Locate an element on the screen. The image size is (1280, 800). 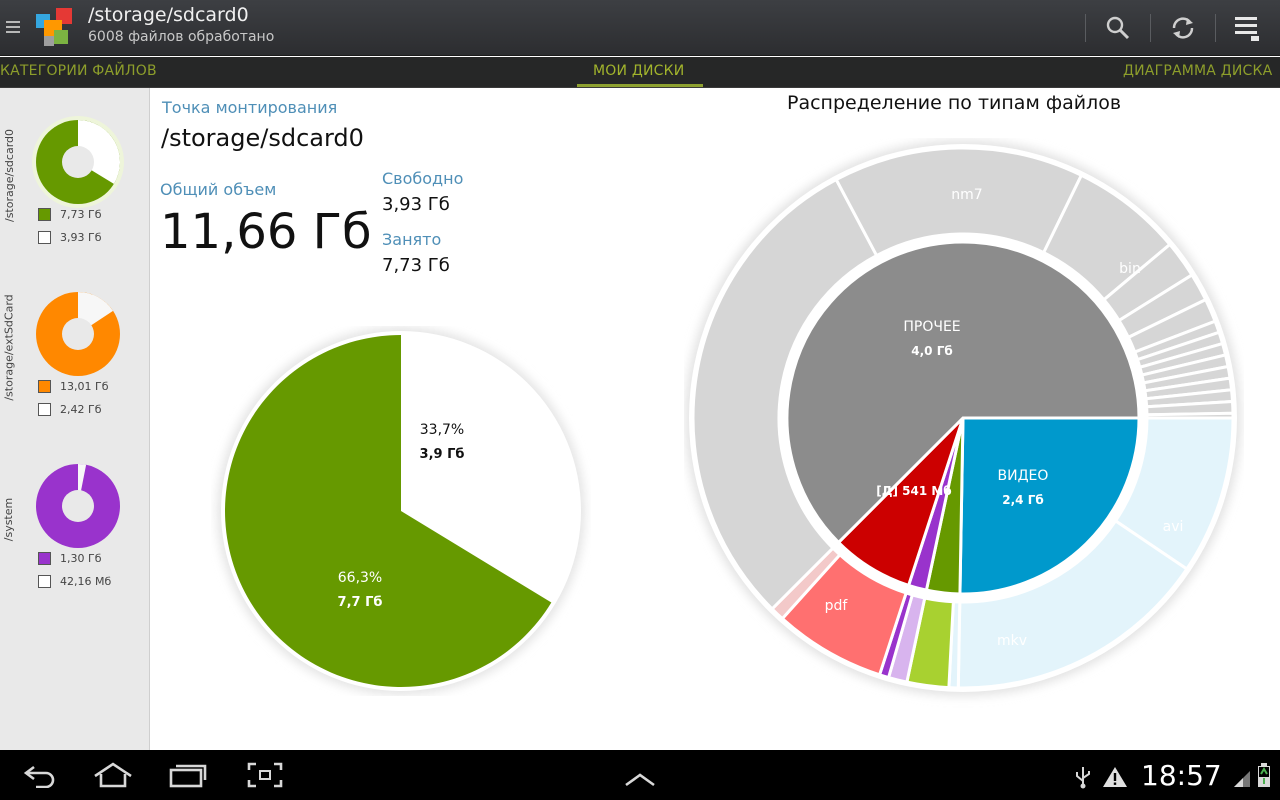
usage-pie-chart: 33,7% 3,9 Гб 66,3% 7,7 Гб is located at coordinates (401, 511).